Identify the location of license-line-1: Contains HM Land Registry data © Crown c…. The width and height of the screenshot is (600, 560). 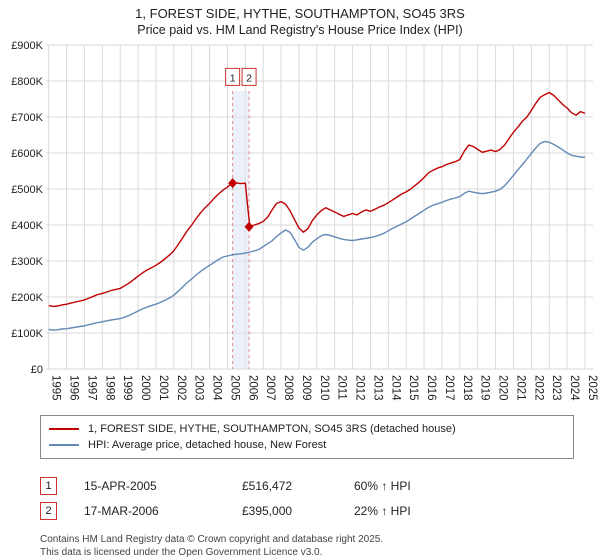
(212, 539).